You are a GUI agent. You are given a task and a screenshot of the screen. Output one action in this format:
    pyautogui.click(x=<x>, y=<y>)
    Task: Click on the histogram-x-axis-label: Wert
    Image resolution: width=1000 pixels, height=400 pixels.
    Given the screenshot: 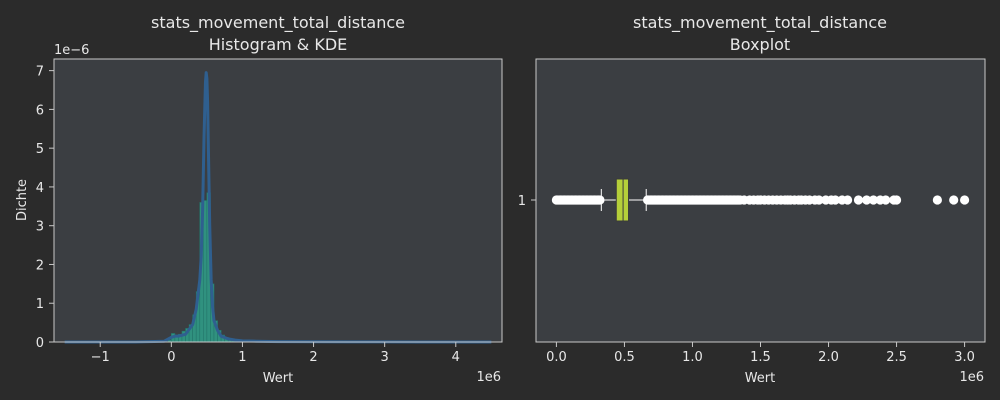 What is the action you would take?
    pyautogui.click(x=278, y=378)
    